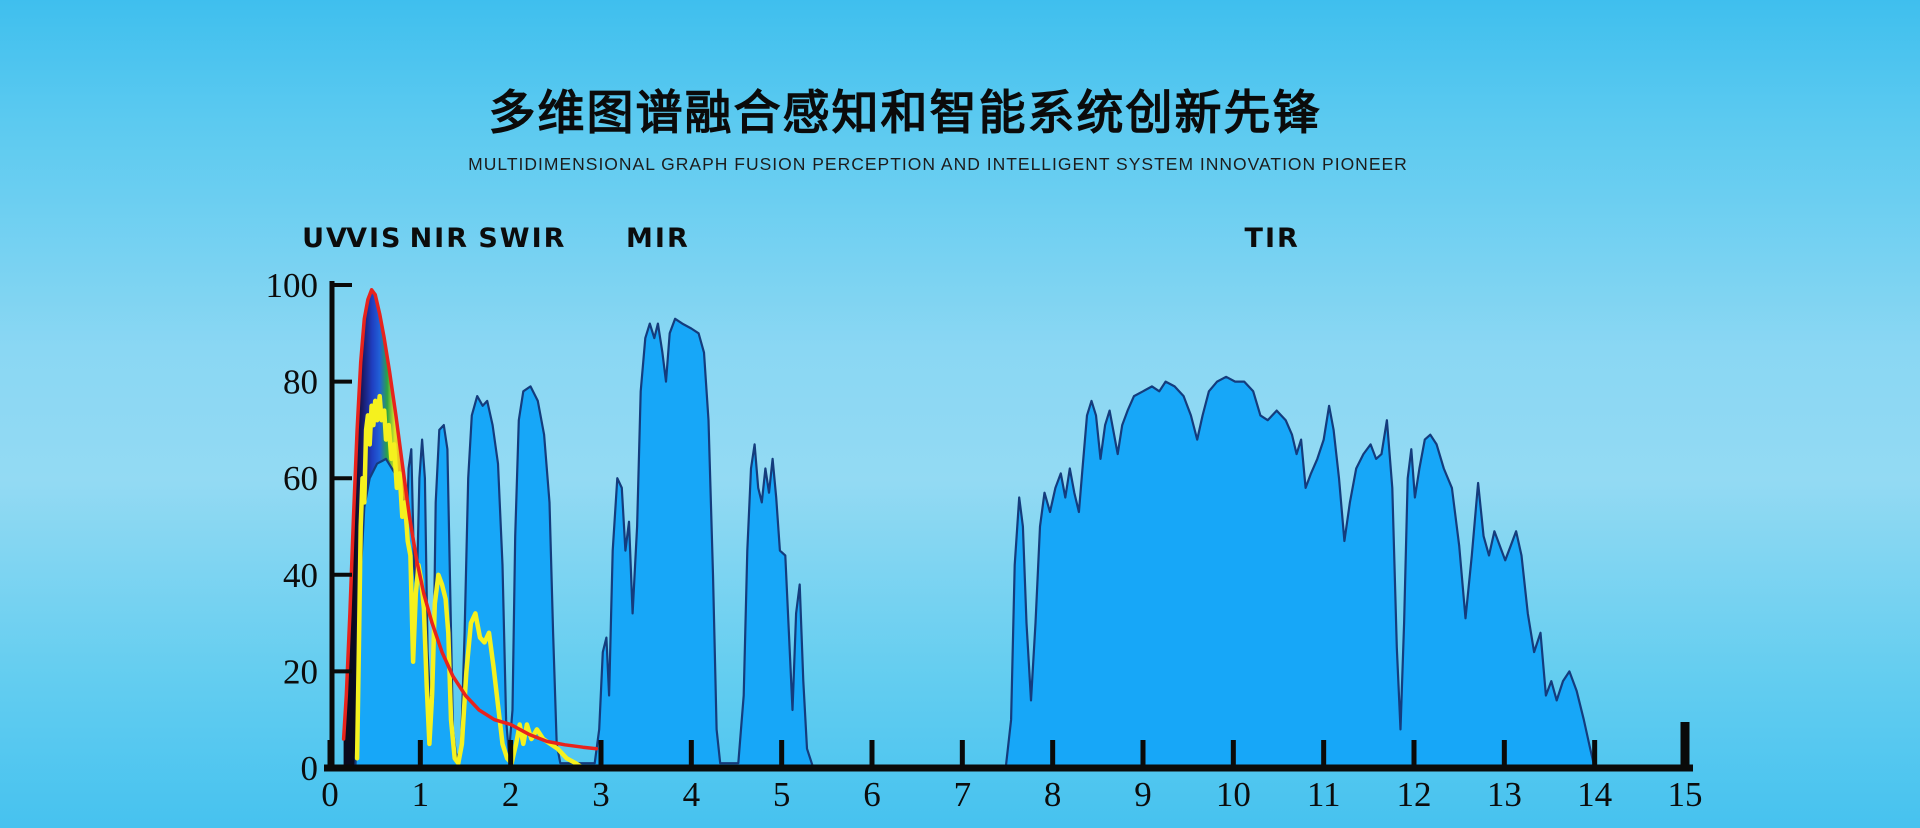  What do you see at coordinates (905, 112) in the screenshot?
I see `page-title: 多维图谱融合感知和智能系统创新先锋` at bounding box center [905, 112].